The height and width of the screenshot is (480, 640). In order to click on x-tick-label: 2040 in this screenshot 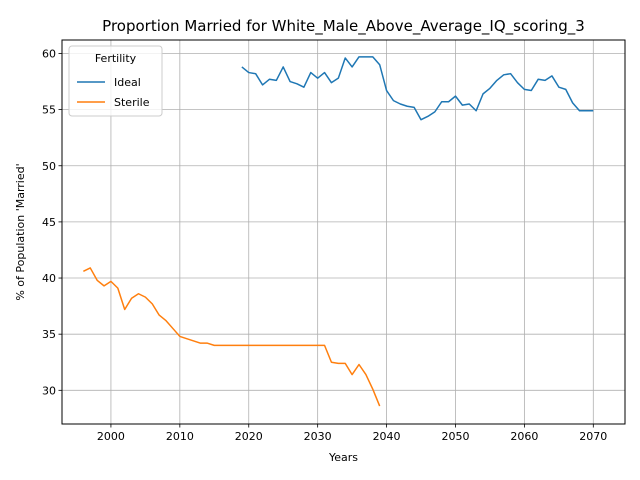, I will do `click(387, 436)`.